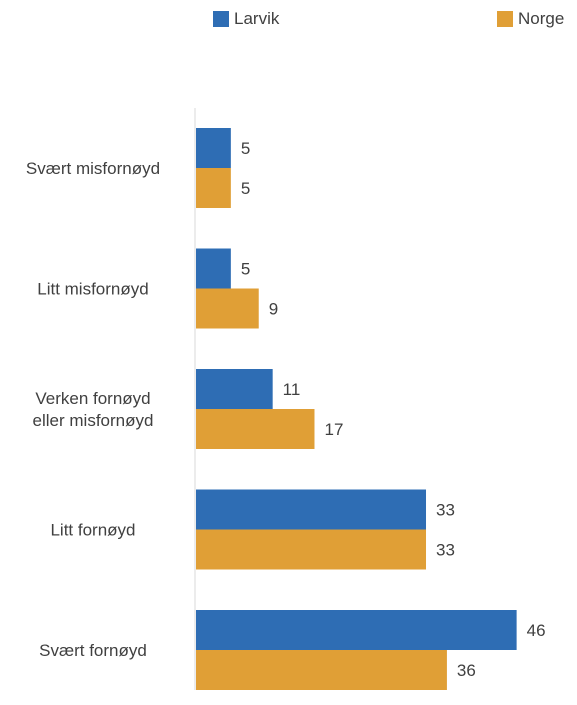 The image size is (577, 705). I want to click on category-label: Svært misfornøyd, so click(93, 168).